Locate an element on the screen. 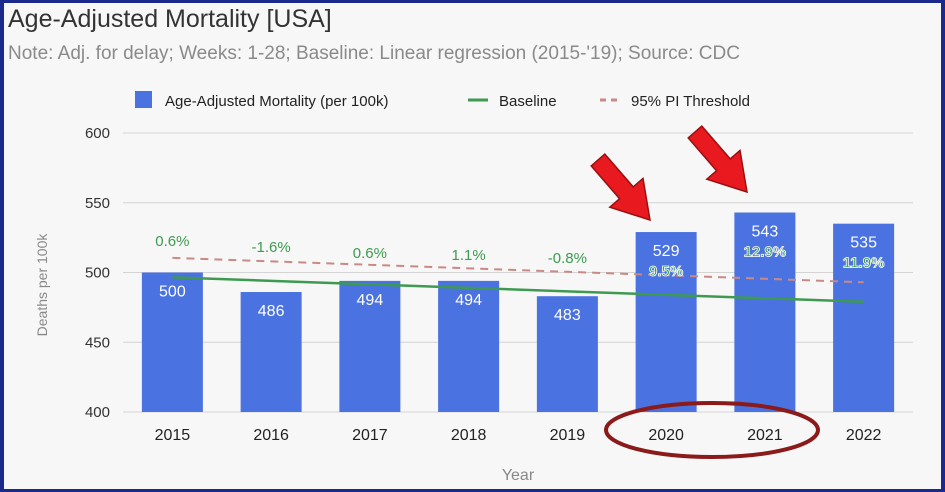  x-tick-label: 2018 is located at coordinates (469, 435).